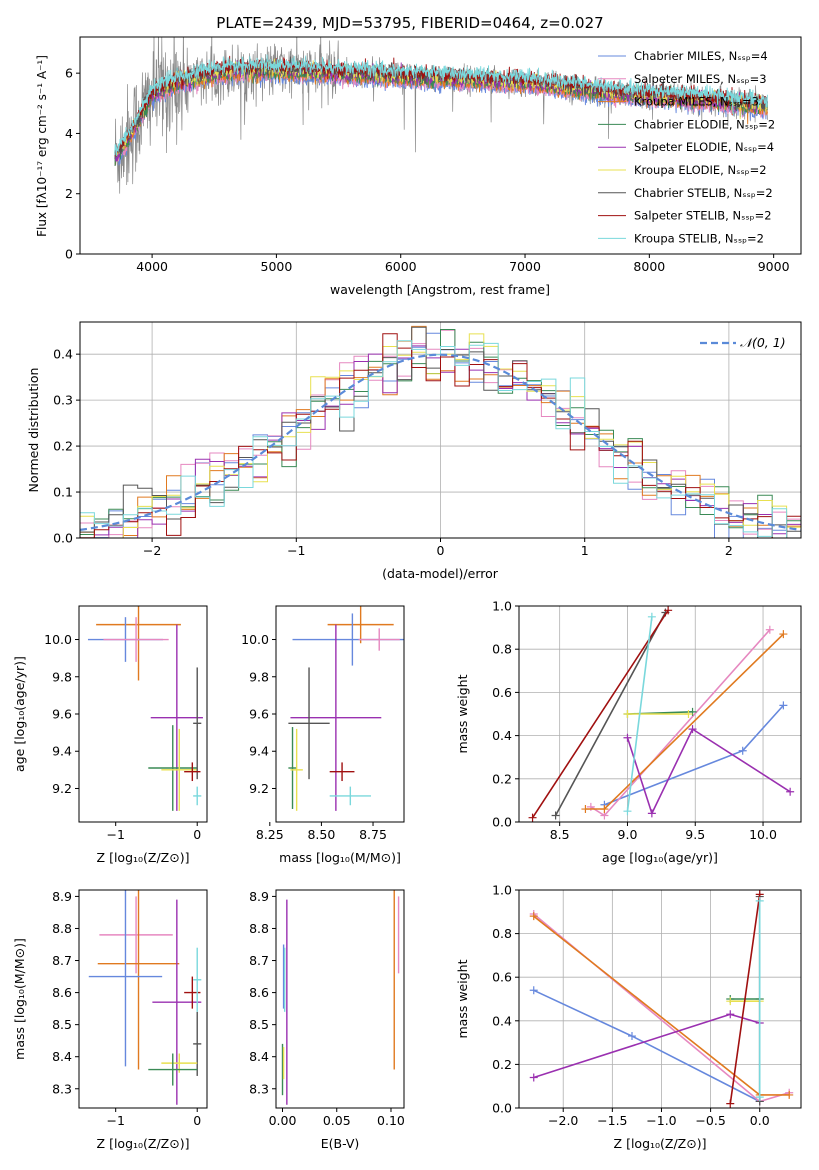  I want to click on x-tick-label: 8.50, so click(321, 834).